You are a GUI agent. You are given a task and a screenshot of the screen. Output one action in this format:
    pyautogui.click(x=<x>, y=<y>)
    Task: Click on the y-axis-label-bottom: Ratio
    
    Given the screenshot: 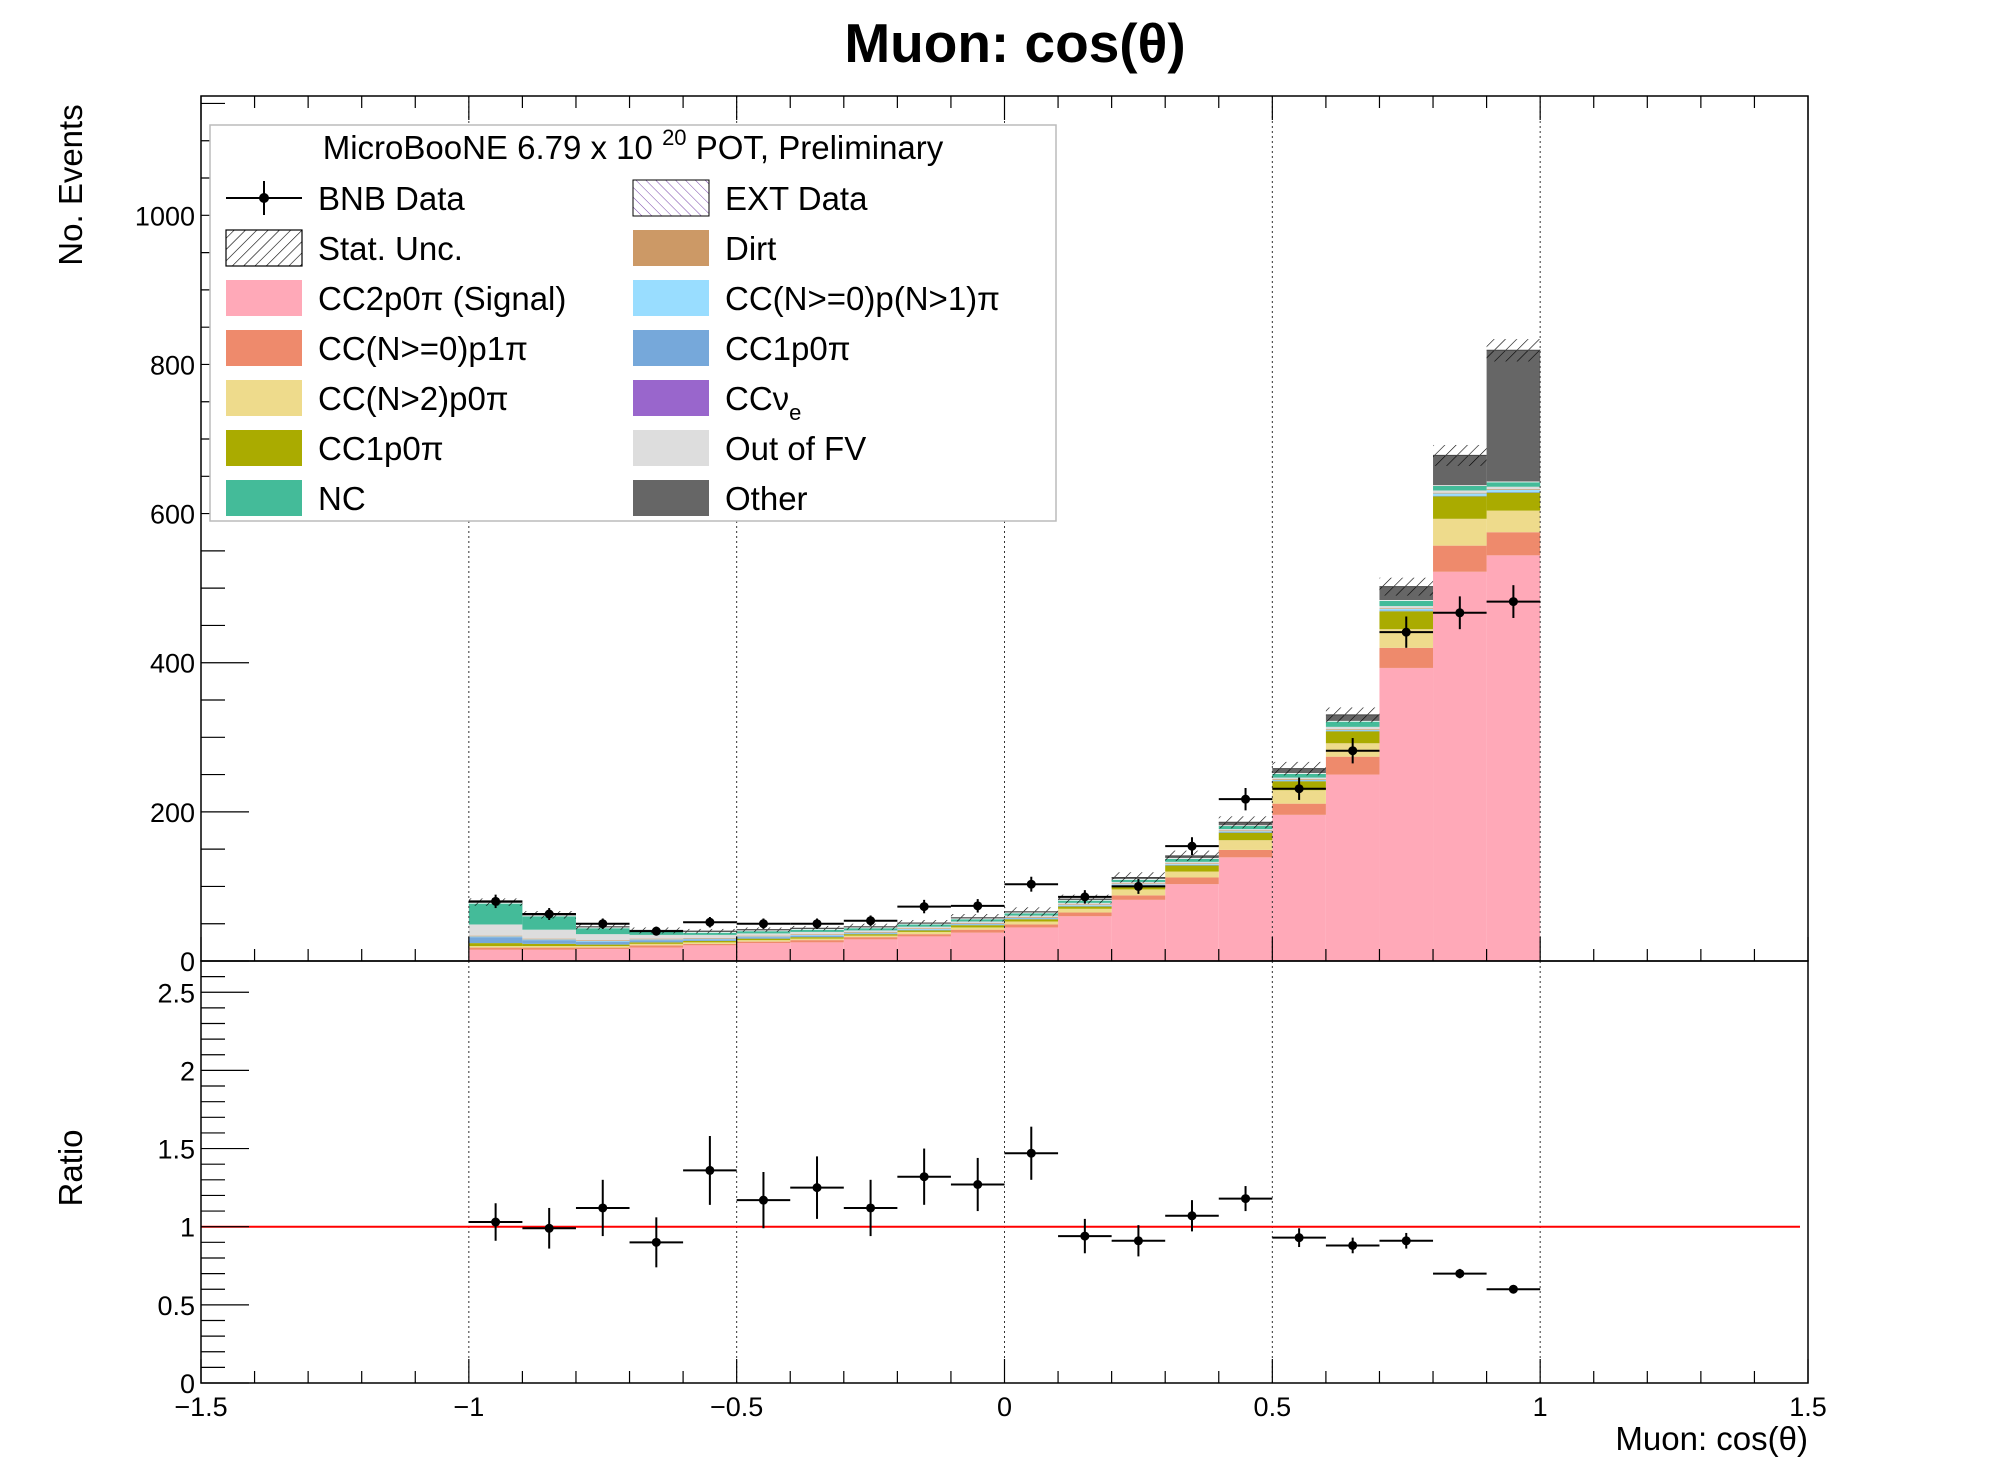 What is the action you would take?
    pyautogui.click(x=70, y=1167)
    